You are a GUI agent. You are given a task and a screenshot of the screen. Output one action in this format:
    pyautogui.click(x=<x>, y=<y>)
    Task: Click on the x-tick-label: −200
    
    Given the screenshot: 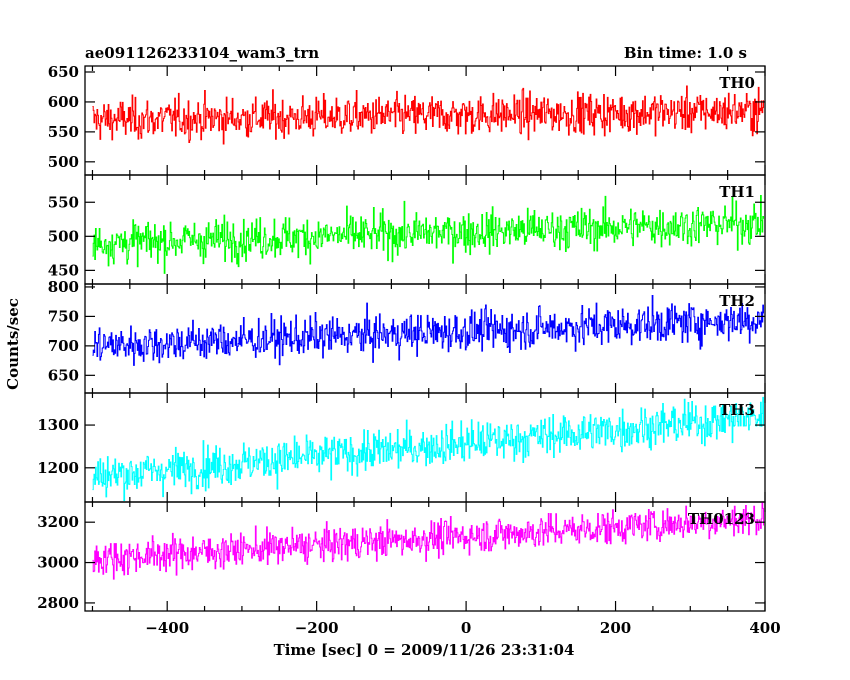 What is the action you would take?
    pyautogui.click(x=317, y=628)
    